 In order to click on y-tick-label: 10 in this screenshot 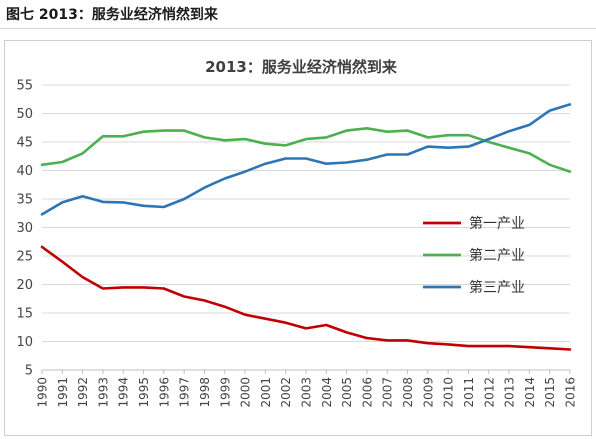, I will do `click(24, 342)`.